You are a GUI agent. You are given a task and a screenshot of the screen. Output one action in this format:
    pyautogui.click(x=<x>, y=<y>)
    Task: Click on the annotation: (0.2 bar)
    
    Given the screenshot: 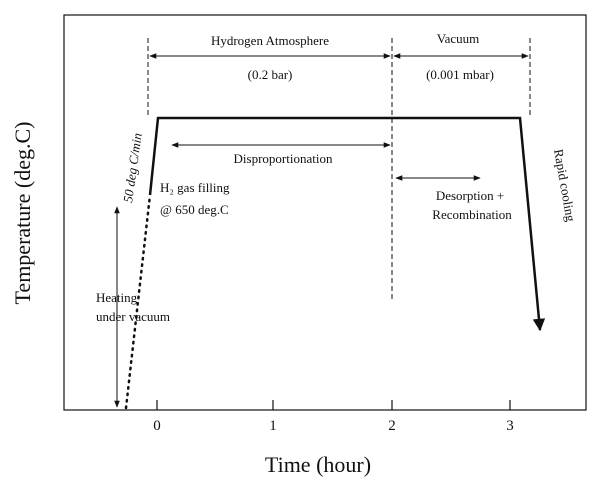 What is the action you would take?
    pyautogui.click(x=270, y=74)
    